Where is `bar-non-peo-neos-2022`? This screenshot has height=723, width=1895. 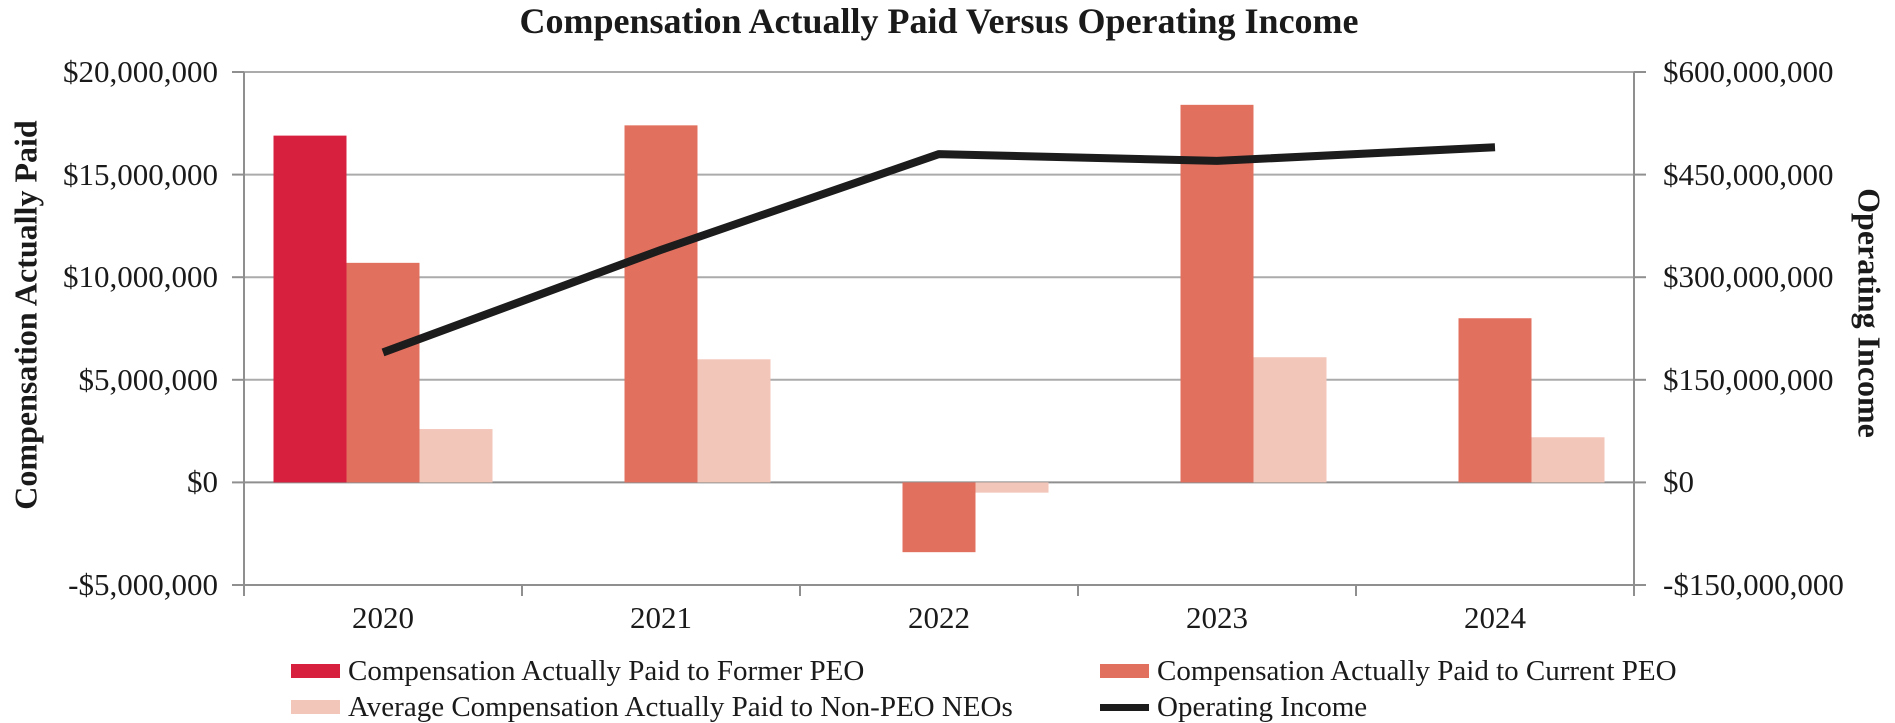 bar-non-peo-neos-2022 is located at coordinates (1012, 487).